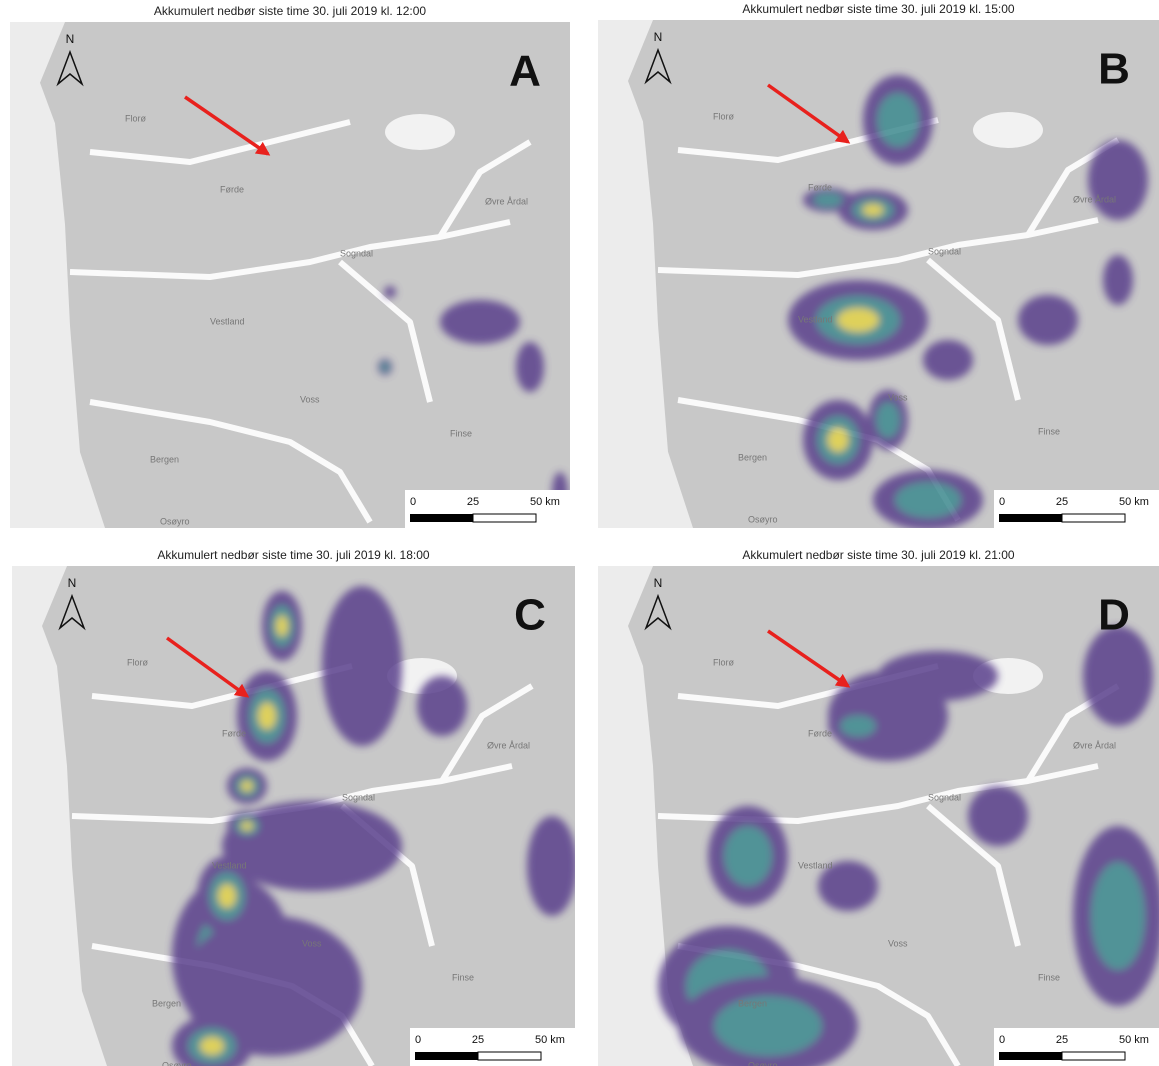 The width and height of the screenshot is (1159, 1066). What do you see at coordinates (525, 71) in the screenshot?
I see `panel-letter: A` at bounding box center [525, 71].